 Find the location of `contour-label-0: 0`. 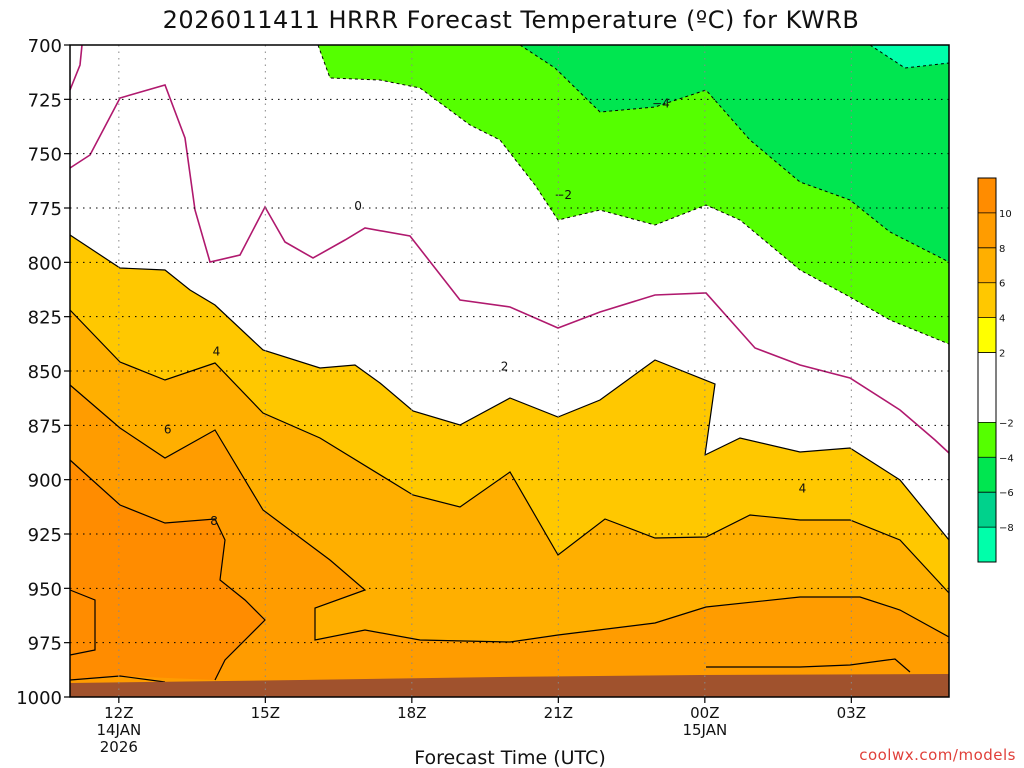

contour-label-0: 0 is located at coordinates (358, 206).